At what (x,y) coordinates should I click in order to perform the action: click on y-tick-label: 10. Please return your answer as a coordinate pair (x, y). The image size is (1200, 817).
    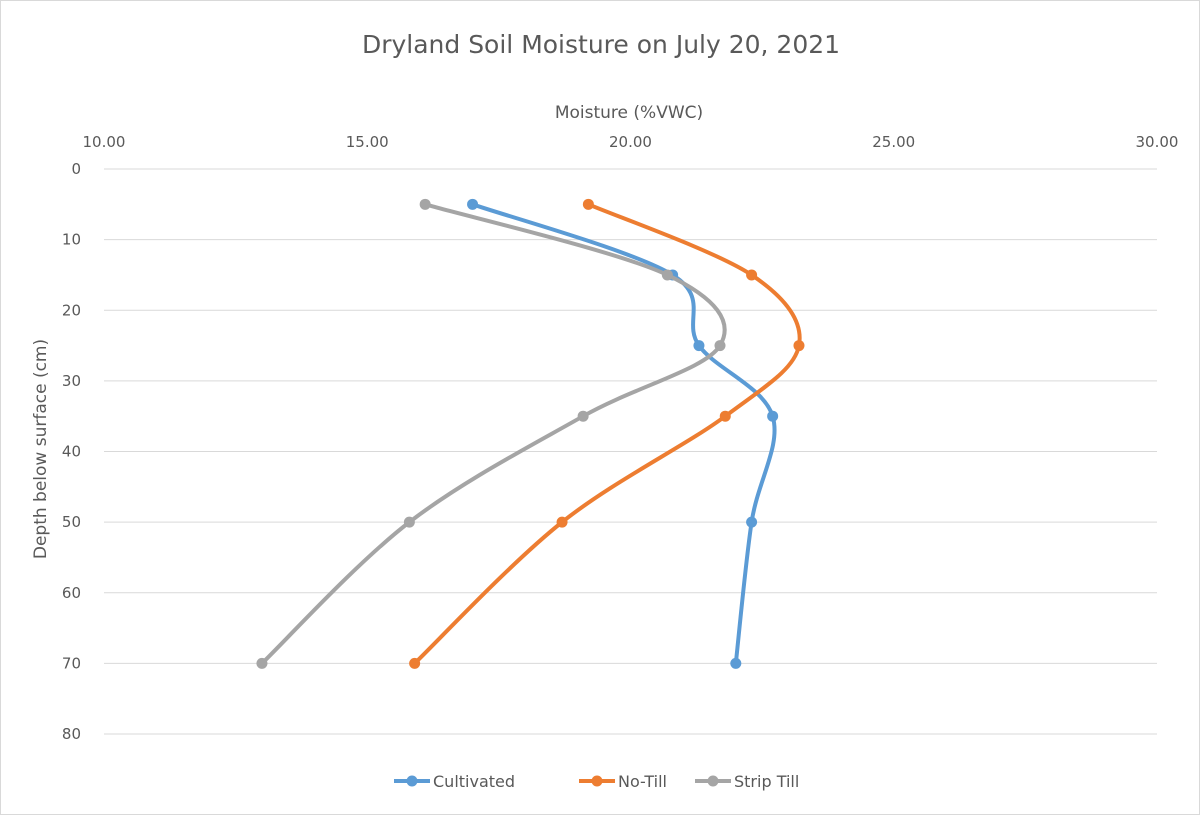
    Looking at the image, I should click on (71, 240).